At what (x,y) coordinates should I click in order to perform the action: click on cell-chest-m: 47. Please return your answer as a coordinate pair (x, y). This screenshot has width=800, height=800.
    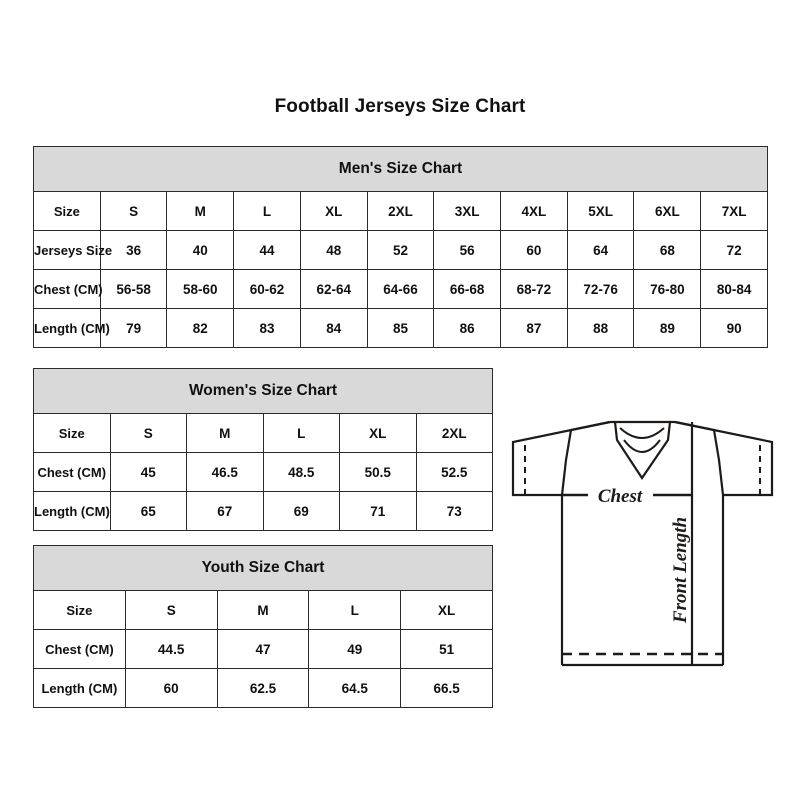
    Looking at the image, I should click on (263, 649).